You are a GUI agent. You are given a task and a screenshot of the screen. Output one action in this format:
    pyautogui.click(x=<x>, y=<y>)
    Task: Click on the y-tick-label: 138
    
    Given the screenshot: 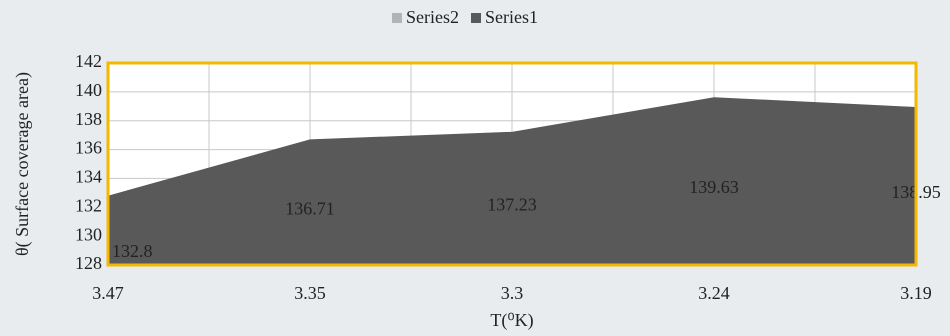 What is the action you would take?
    pyautogui.click(x=88, y=119)
    